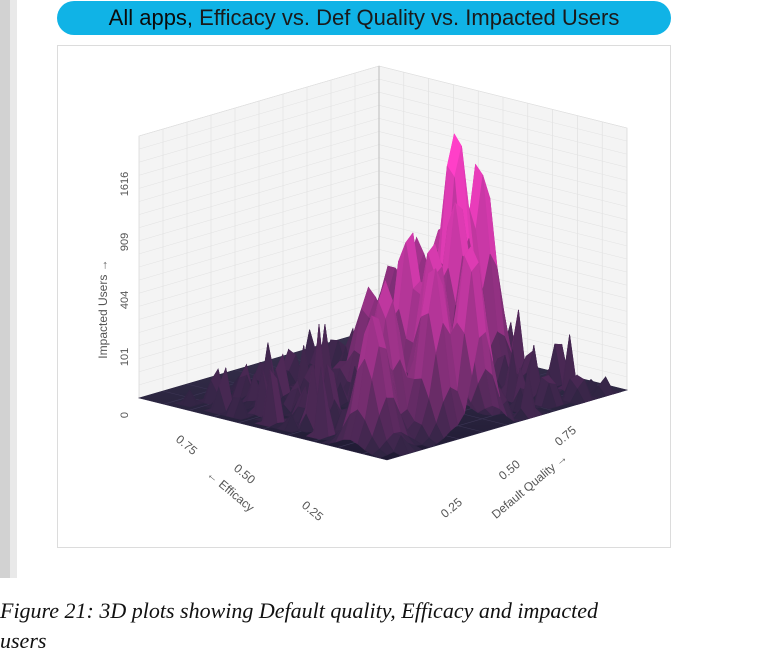  Describe the element at coordinates (529, 485) in the screenshot. I see `x-axis-label: Default Quality →` at that location.